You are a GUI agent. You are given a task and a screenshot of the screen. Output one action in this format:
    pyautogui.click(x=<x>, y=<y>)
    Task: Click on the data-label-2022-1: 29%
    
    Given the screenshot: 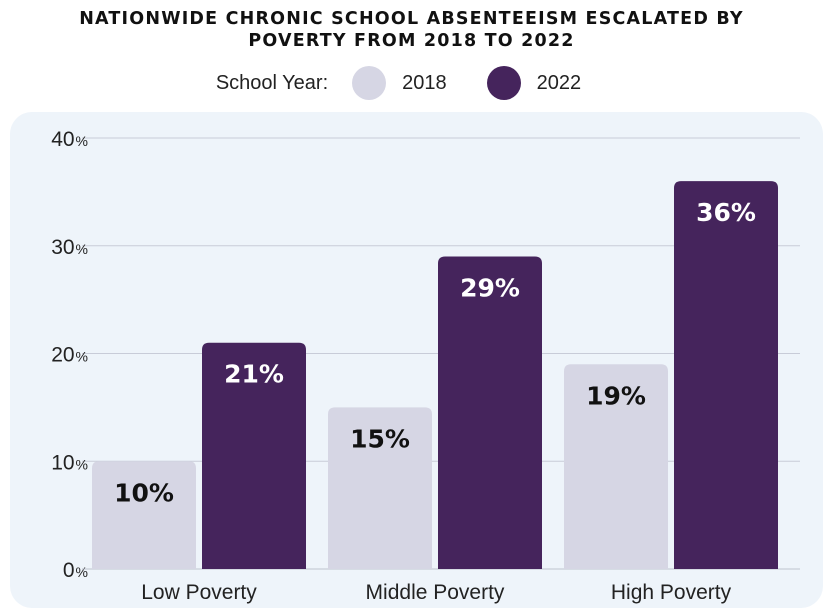 What is the action you would take?
    pyautogui.click(x=490, y=288)
    